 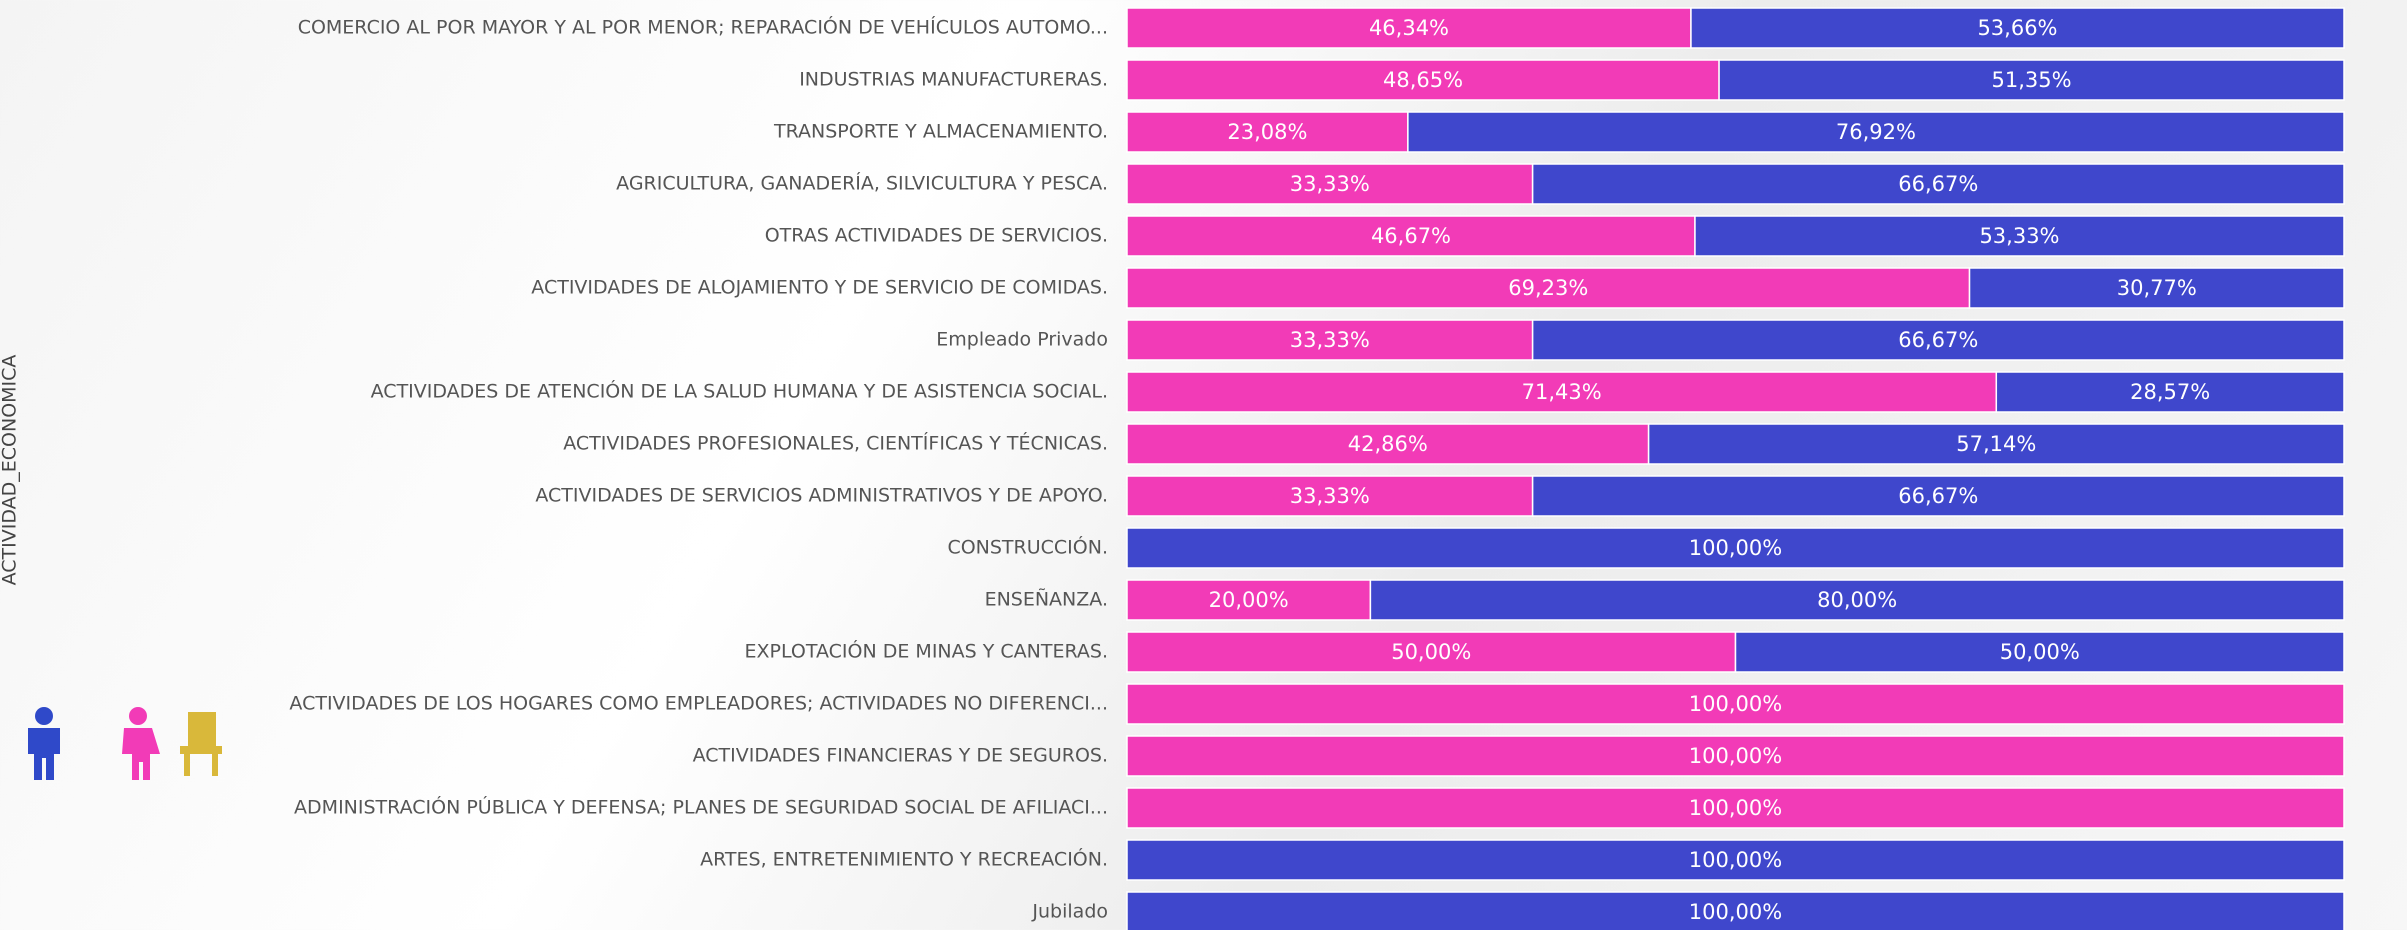 I want to click on category-label: ENSEÑANZA., so click(x=1046, y=599).